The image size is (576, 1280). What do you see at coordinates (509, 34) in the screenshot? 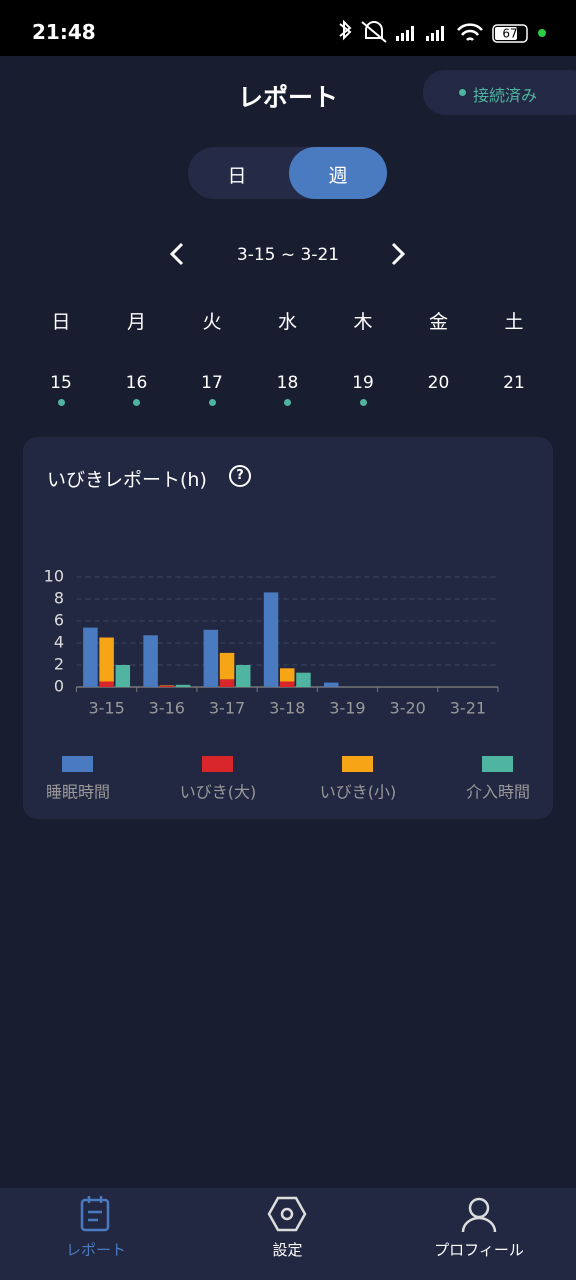
I see `battery: 67` at bounding box center [509, 34].